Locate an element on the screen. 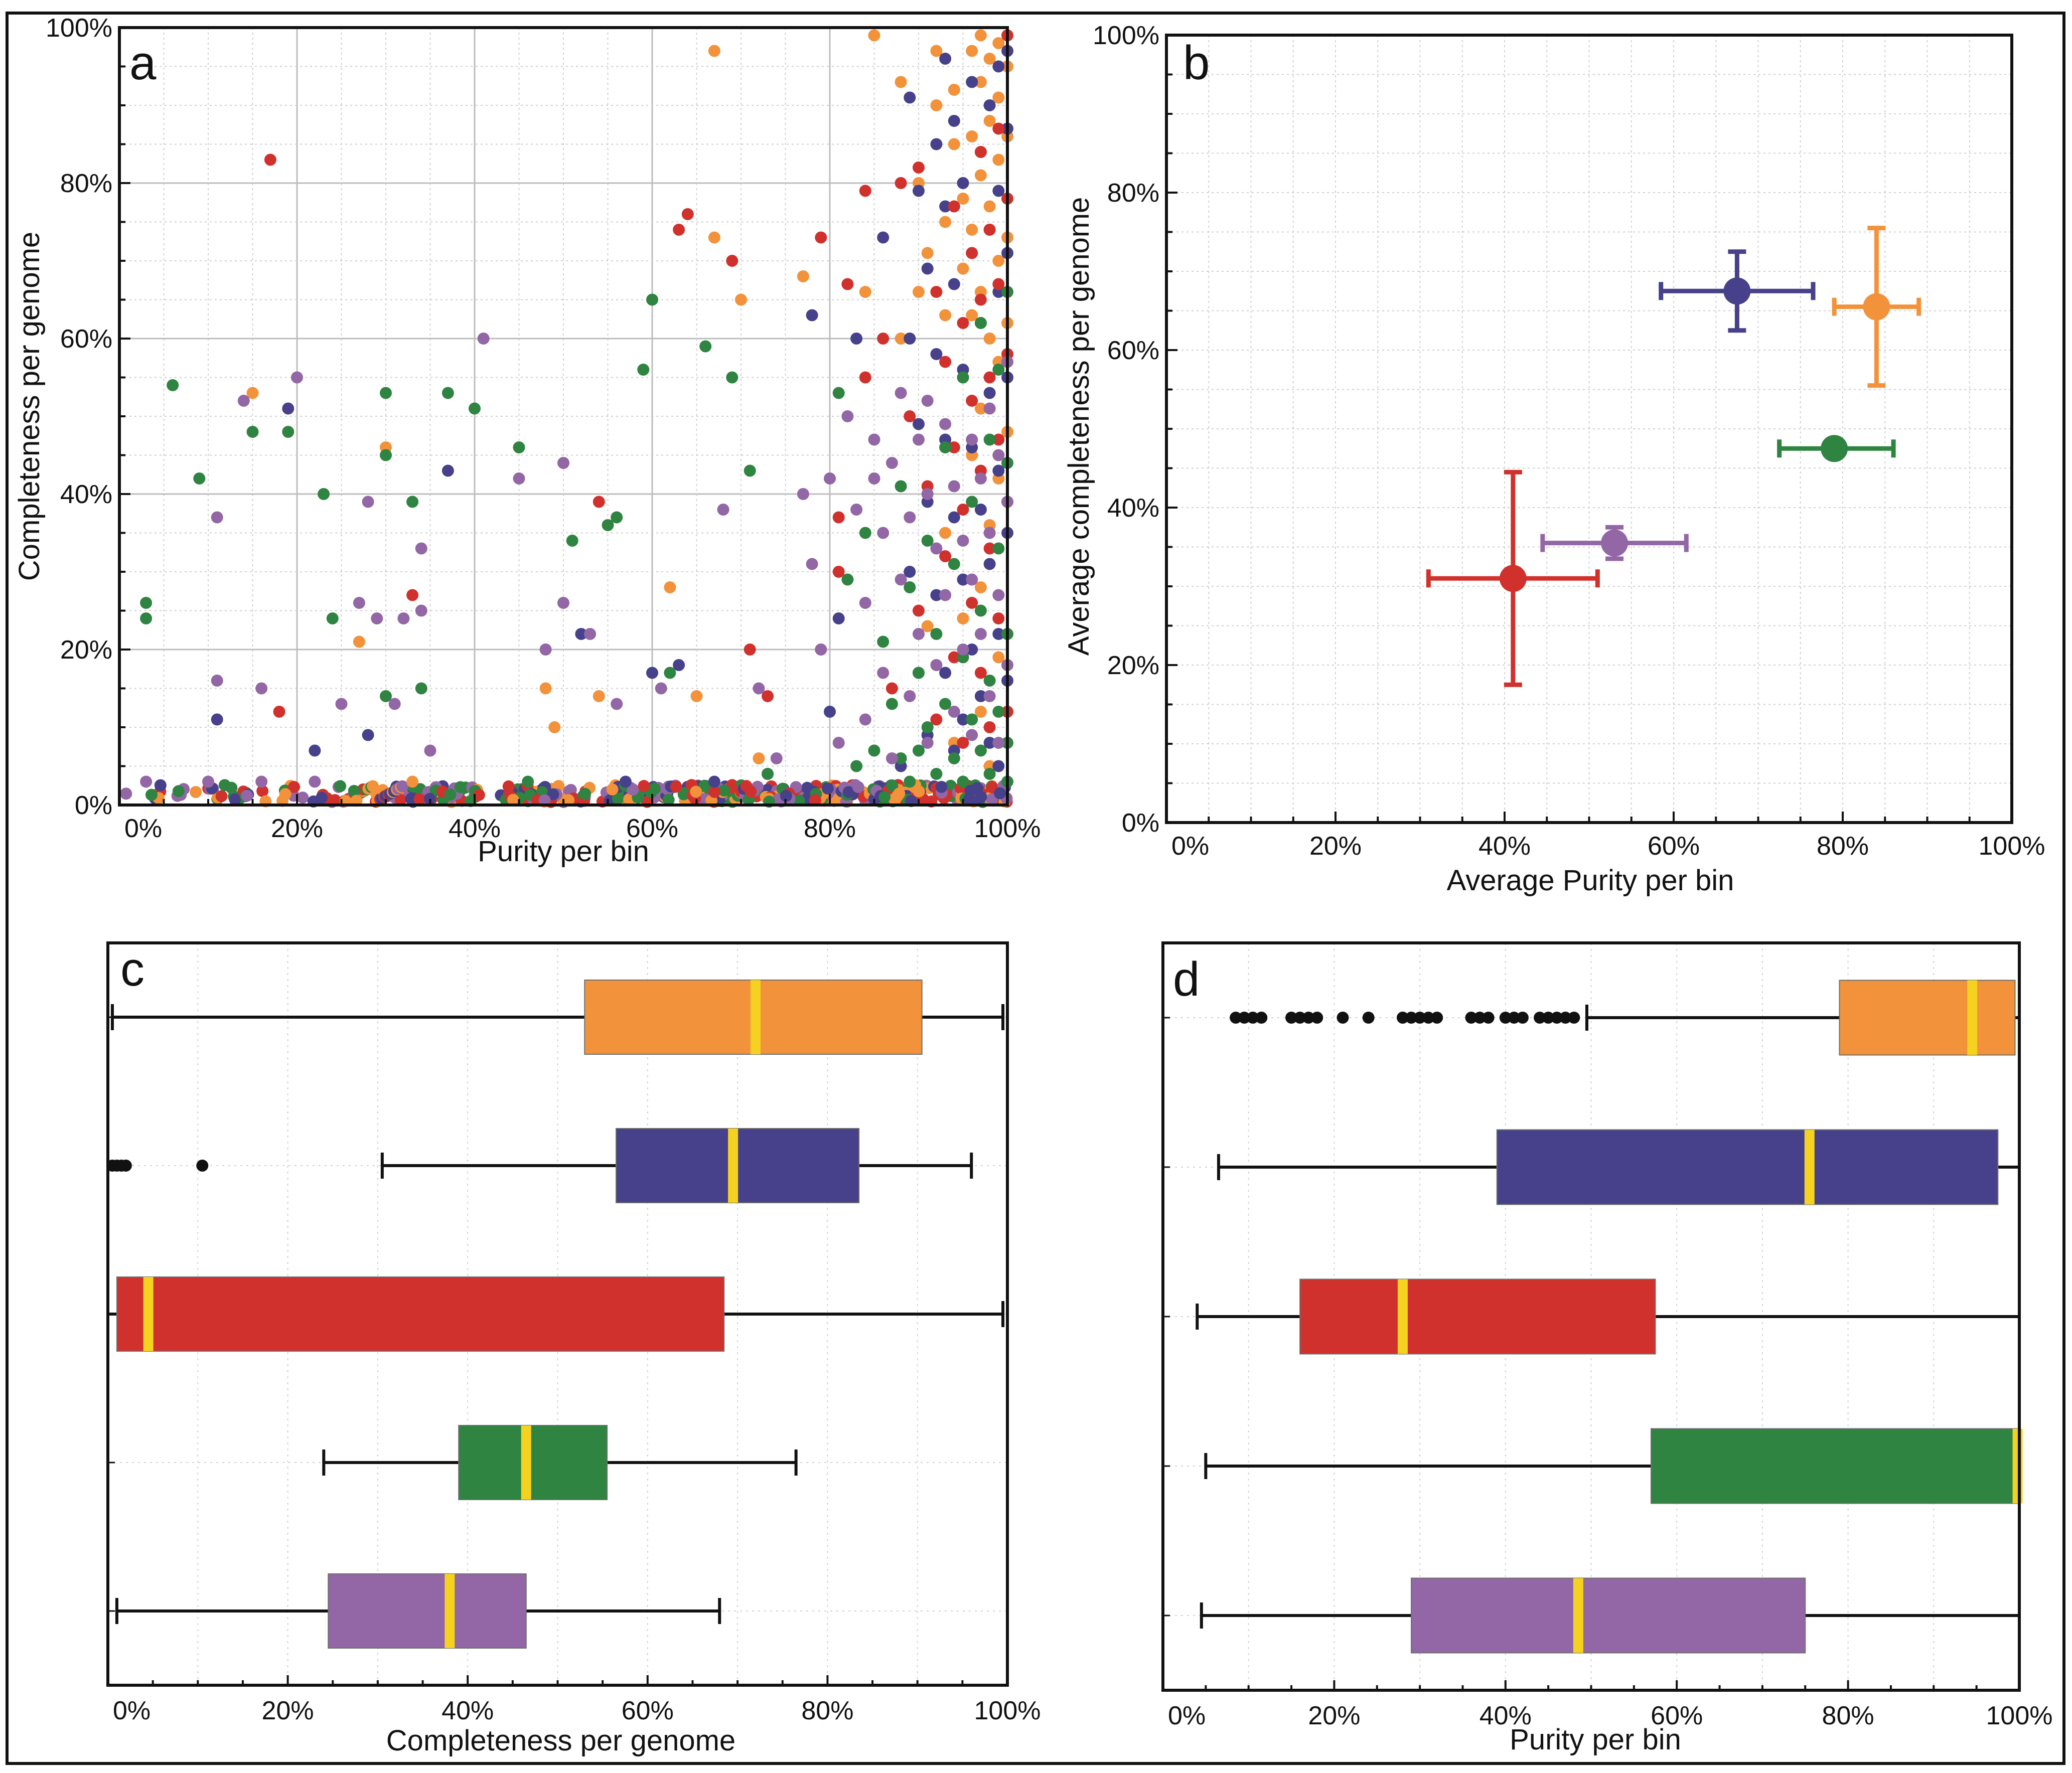 The image size is (2072, 1773). c-box-purple is located at coordinates (427, 1611).